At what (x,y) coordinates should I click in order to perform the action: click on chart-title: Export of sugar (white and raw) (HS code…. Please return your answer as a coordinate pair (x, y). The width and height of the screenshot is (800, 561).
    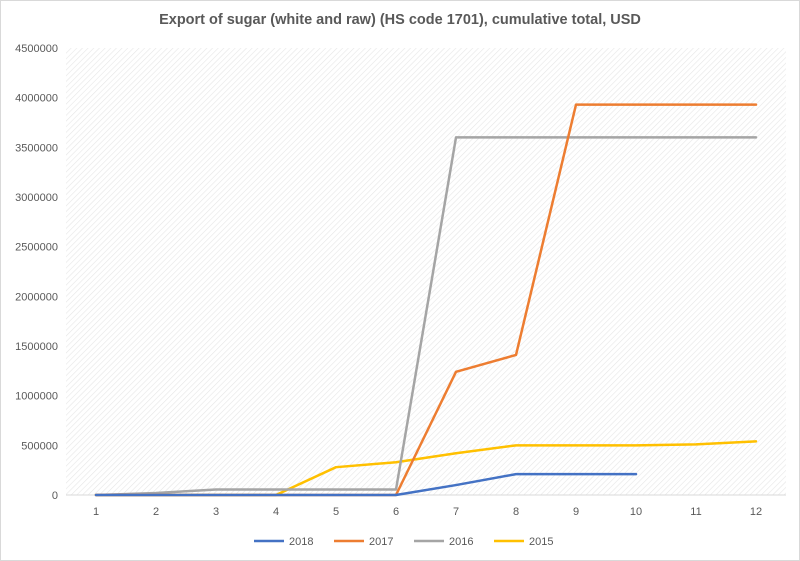
    Looking at the image, I should click on (400, 20).